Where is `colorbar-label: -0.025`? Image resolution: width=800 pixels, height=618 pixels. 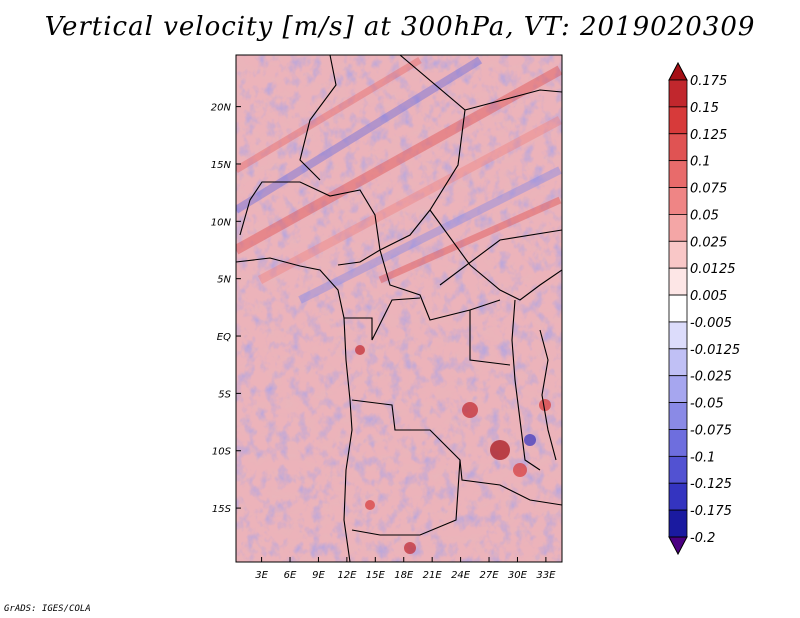 colorbar-label: -0.025 is located at coordinates (711, 377).